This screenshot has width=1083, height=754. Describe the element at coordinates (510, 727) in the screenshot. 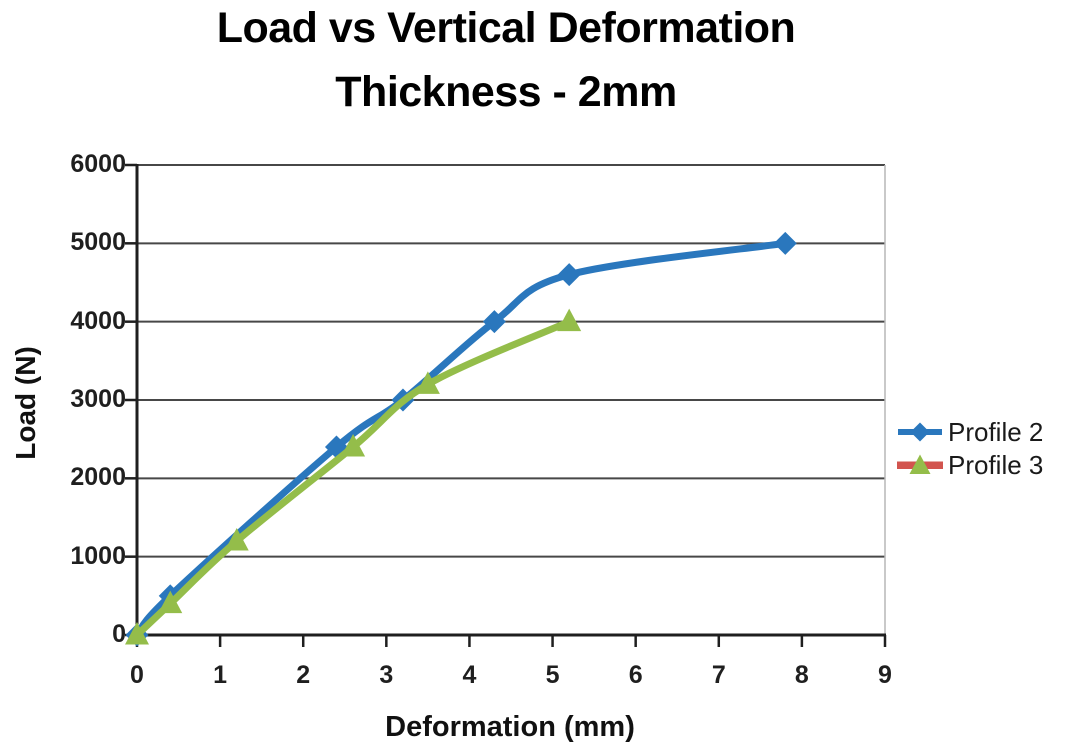

I see `x-axis-title: Deformation (mm)` at that location.